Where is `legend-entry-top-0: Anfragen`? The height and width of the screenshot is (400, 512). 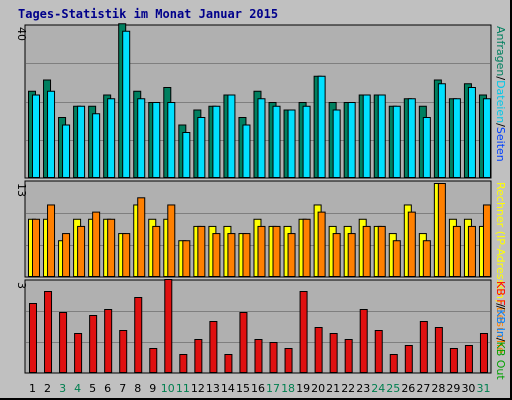 legend-entry-top-0: Anfragen is located at coordinates (500, 51).